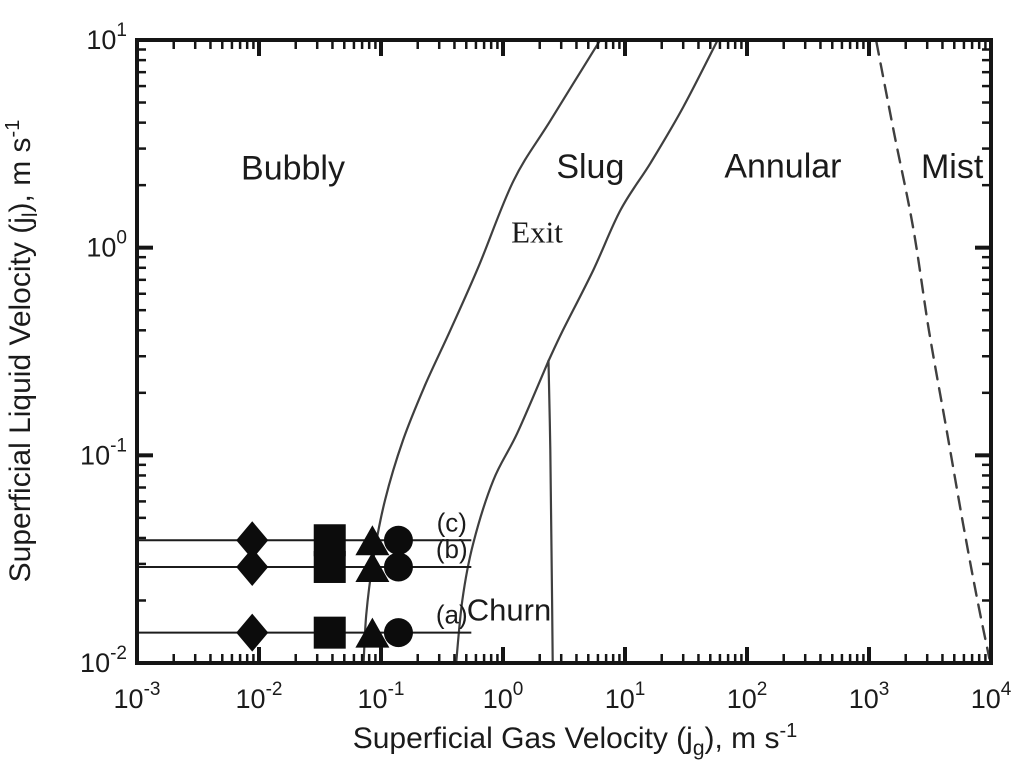  I want to click on y-axis-tick-label: 10⁰, so click(106, 245).